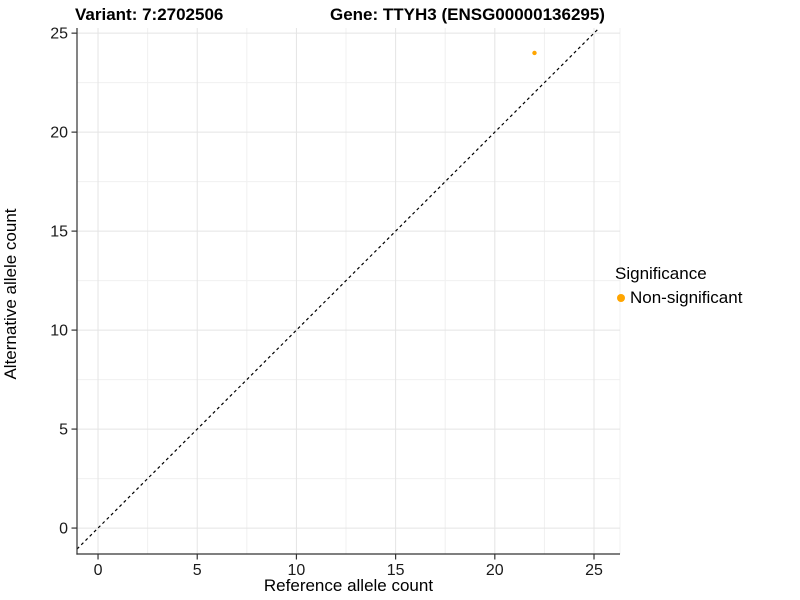 The image size is (800, 600). I want to click on legend: Significance Non-significant, so click(678, 286).